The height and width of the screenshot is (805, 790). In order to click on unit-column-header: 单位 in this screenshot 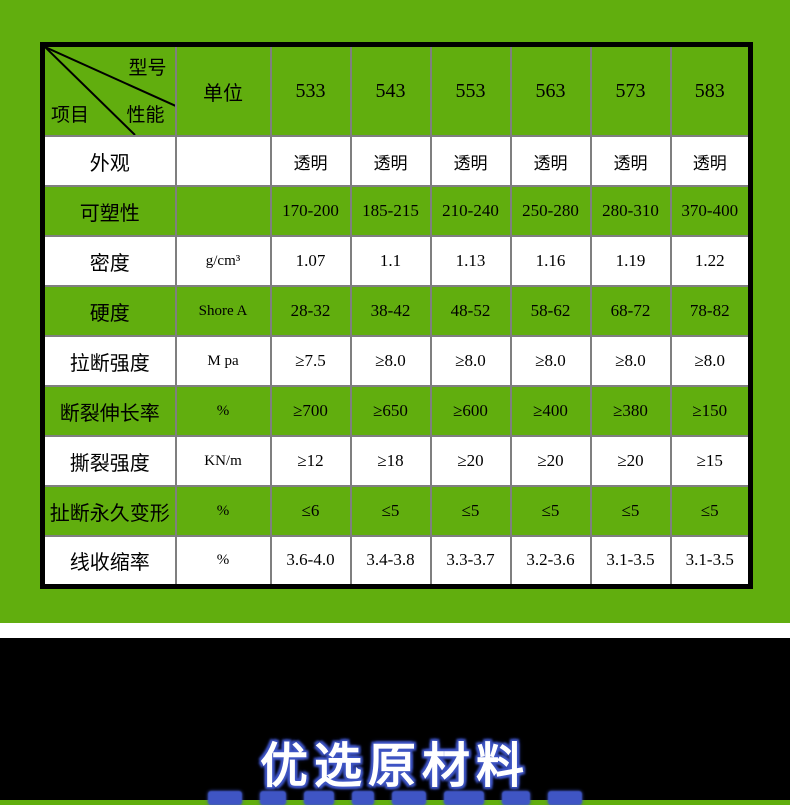, I will do `click(223, 90)`.